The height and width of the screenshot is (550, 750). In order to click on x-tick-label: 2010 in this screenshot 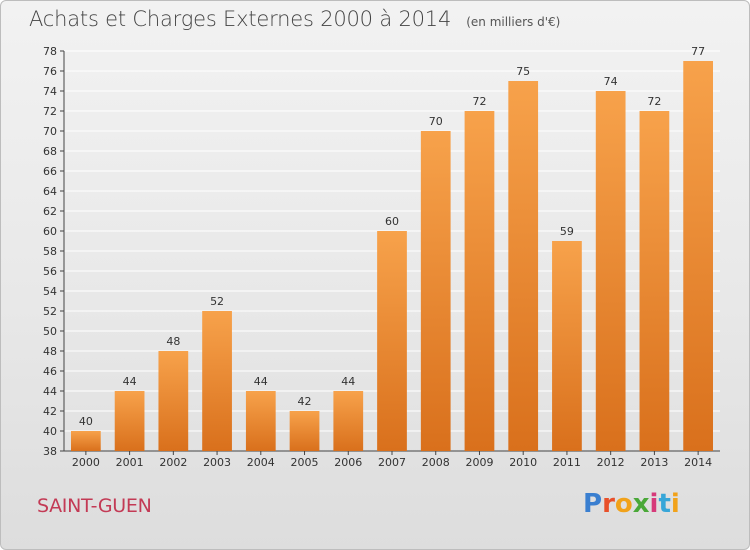, I will do `click(523, 462)`.